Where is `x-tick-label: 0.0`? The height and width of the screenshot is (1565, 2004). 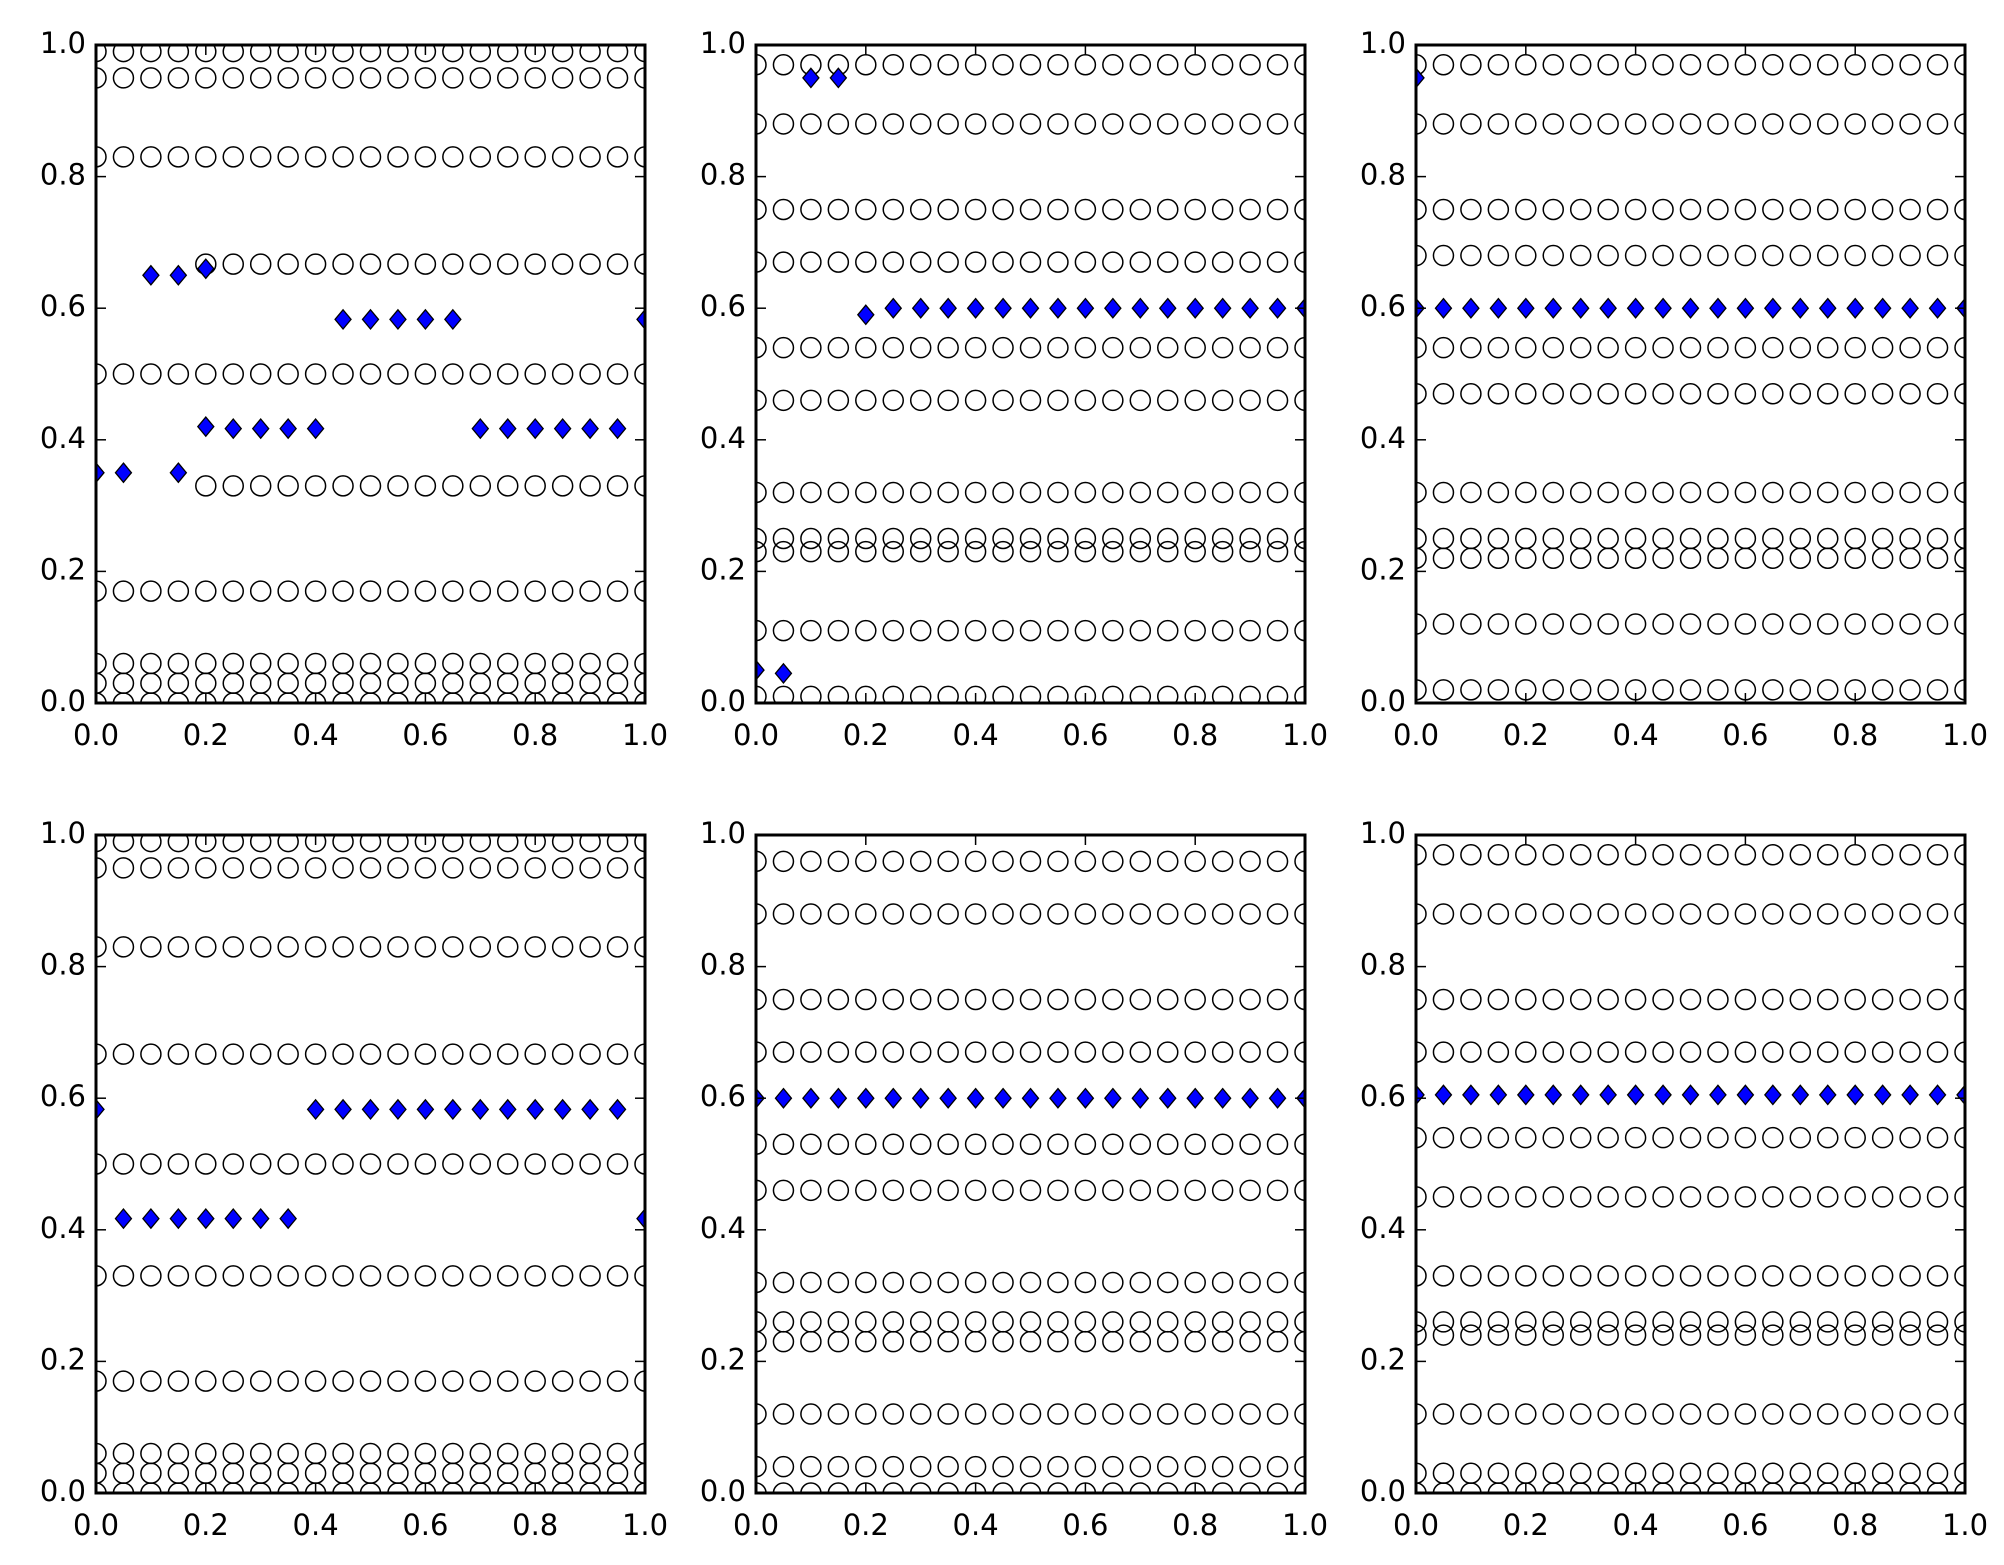 x-tick-label: 0.0 is located at coordinates (756, 735).